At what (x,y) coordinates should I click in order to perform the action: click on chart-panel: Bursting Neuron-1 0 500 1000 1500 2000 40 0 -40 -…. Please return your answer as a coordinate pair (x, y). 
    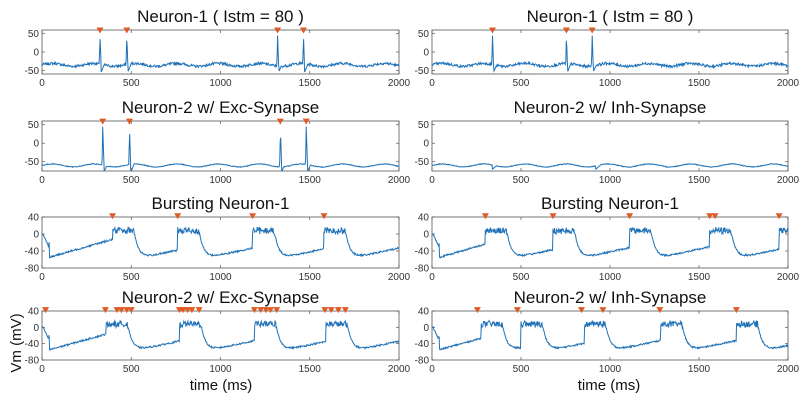
    Looking at the image, I should click on (218, 238).